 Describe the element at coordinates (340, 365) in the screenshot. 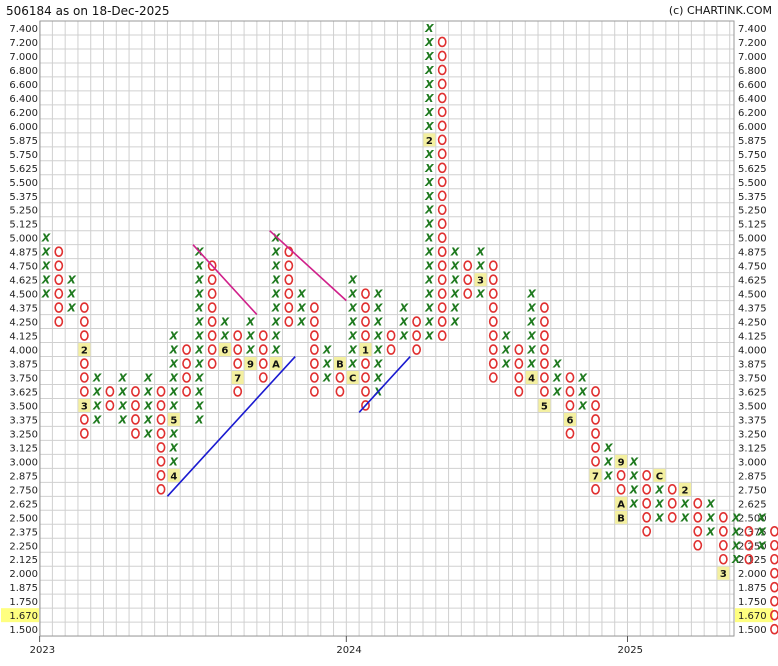

I see `month-marker: B` at that location.